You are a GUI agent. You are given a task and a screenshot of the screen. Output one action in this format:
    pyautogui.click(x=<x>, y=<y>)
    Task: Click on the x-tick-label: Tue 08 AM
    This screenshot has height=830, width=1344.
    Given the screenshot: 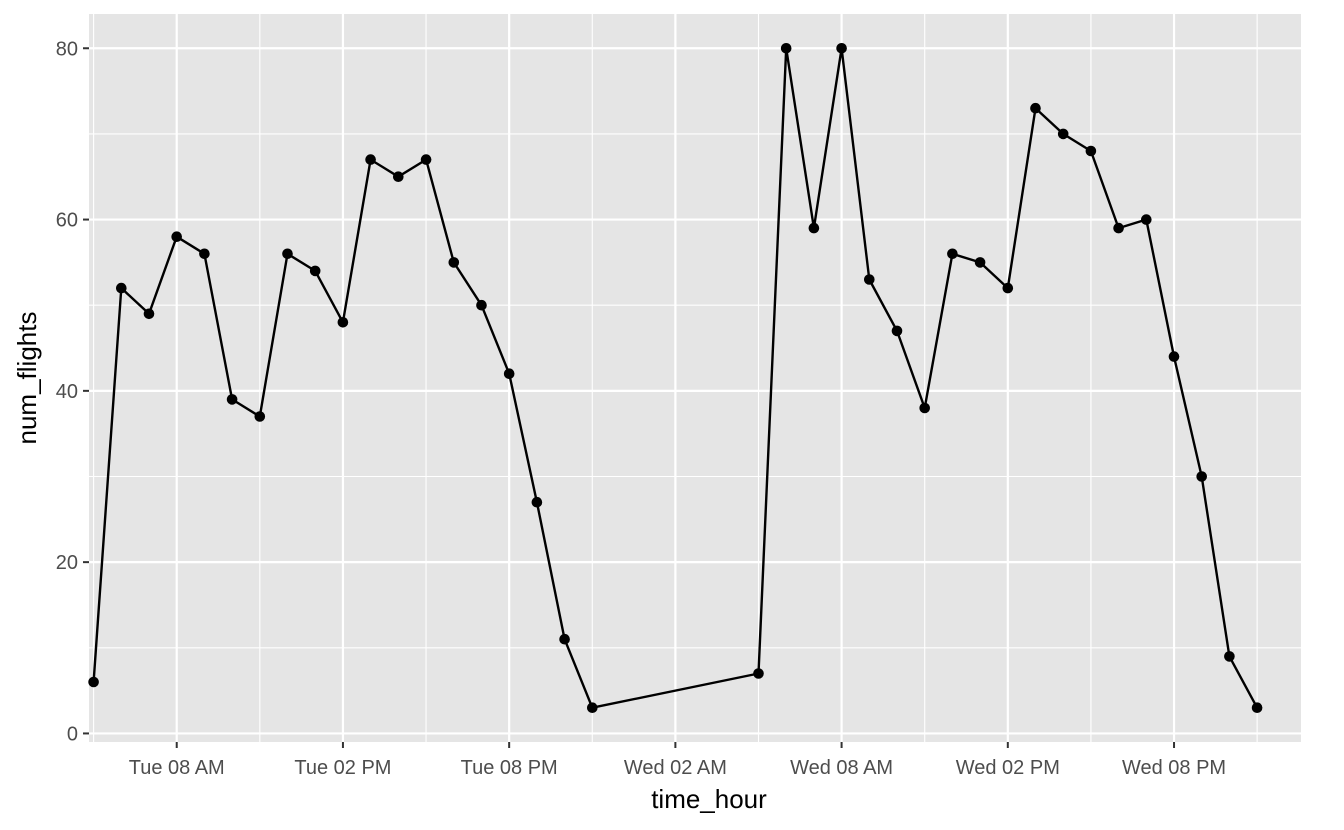 What is the action you would take?
    pyautogui.click(x=177, y=768)
    